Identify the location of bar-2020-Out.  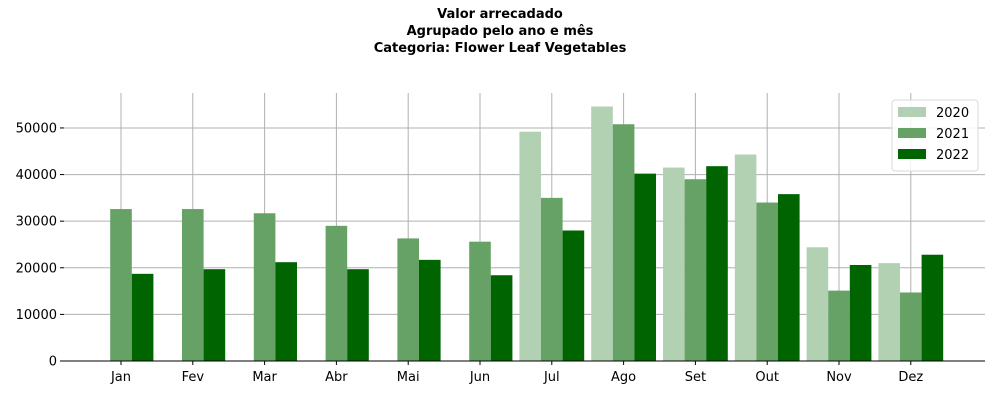
(745, 257).